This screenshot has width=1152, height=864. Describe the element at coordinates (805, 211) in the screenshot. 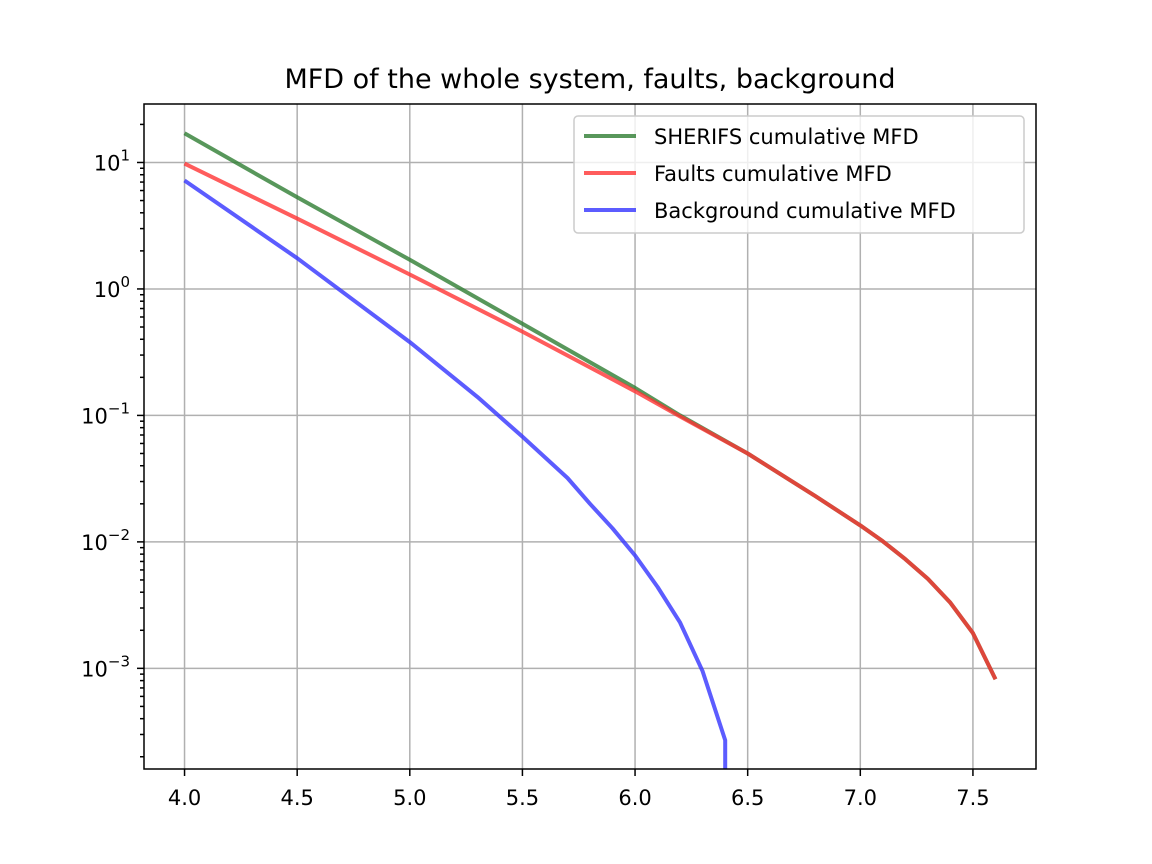

I see `legend-label: Background cumulative MFD` at that location.